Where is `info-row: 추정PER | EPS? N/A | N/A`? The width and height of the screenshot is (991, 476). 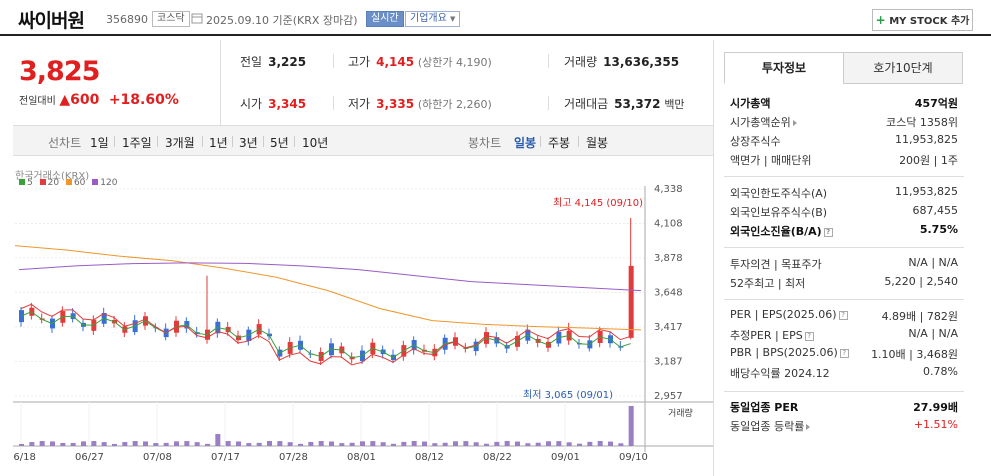
info-row: 추정PER | EPS? N/A | N/A is located at coordinates (844, 336).